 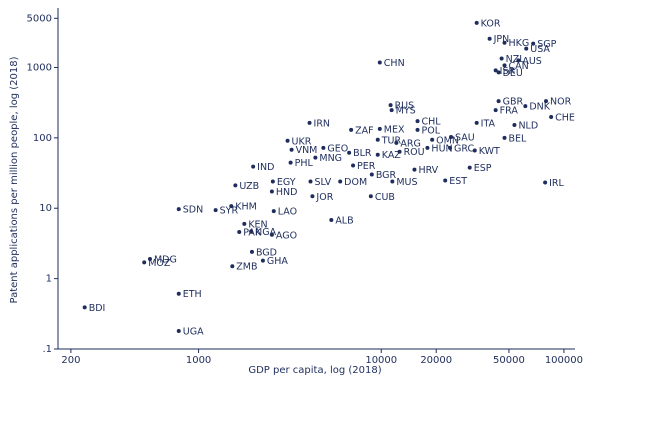 I want to click on point-label: UKR, so click(x=302, y=141).